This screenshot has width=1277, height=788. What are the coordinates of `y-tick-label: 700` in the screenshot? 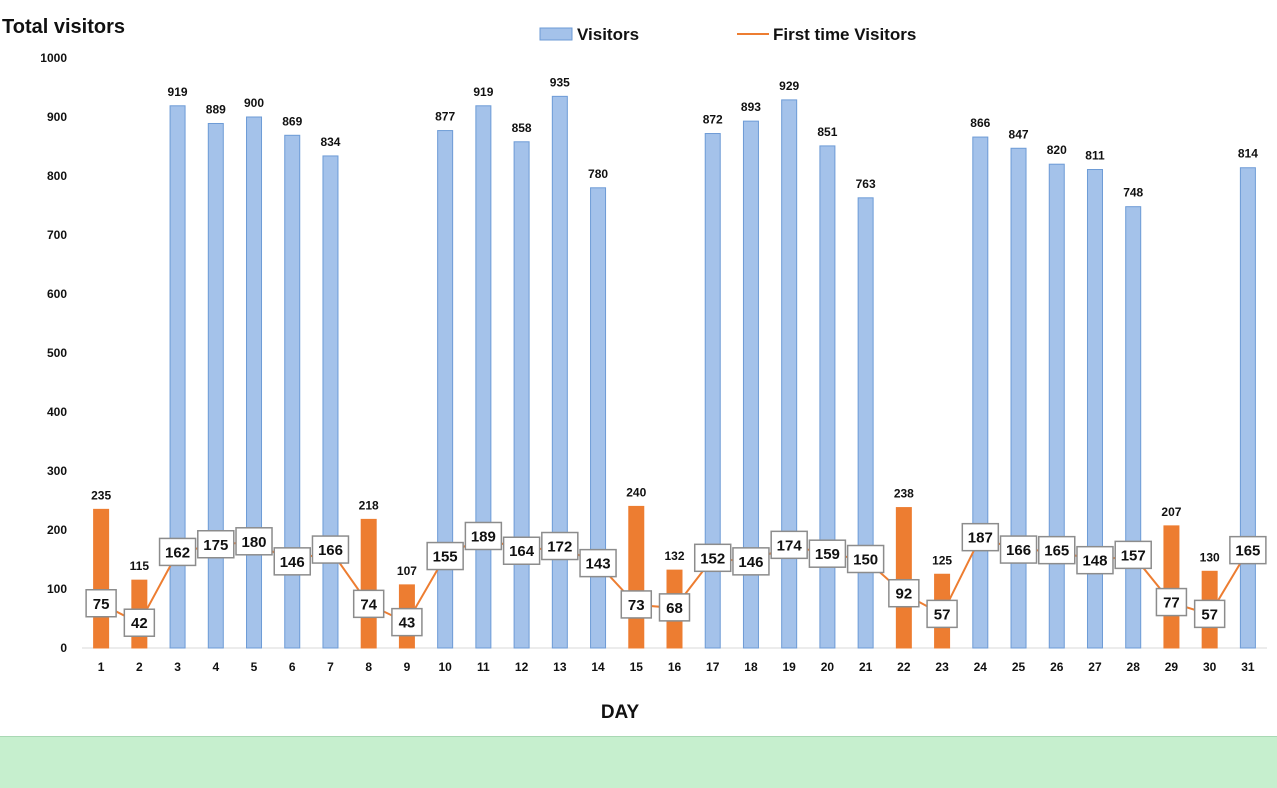 It's located at (57, 235).